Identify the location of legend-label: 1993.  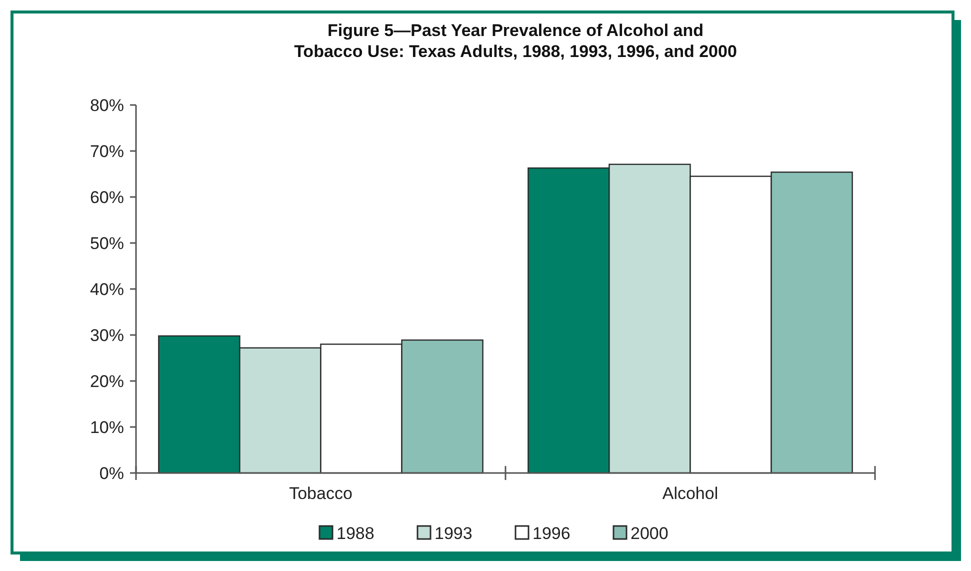
(453, 533).